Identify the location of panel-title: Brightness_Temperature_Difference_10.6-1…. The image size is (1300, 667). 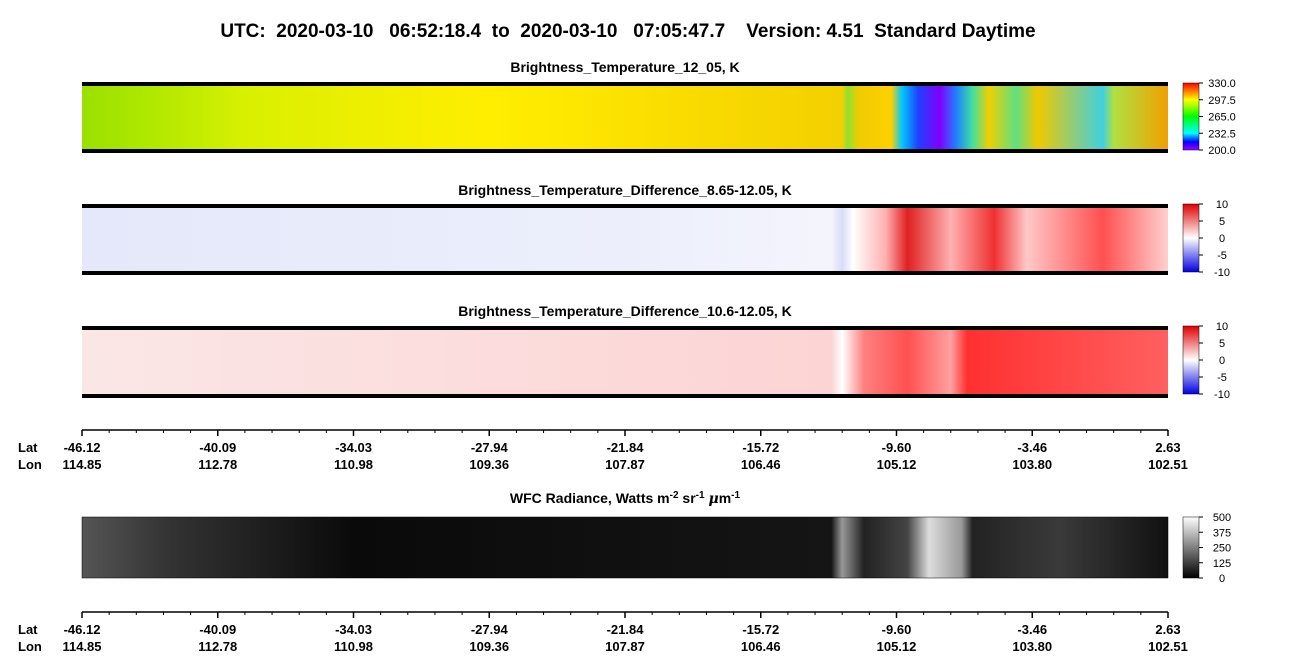
(625, 311).